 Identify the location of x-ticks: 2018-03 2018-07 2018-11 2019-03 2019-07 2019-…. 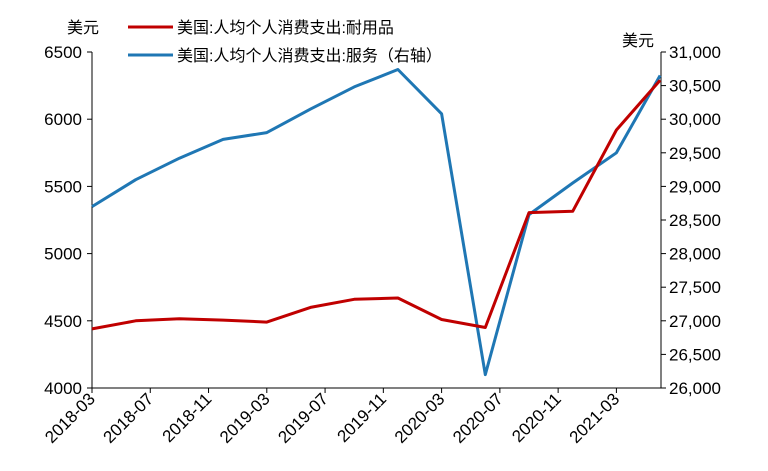
(332, 417).